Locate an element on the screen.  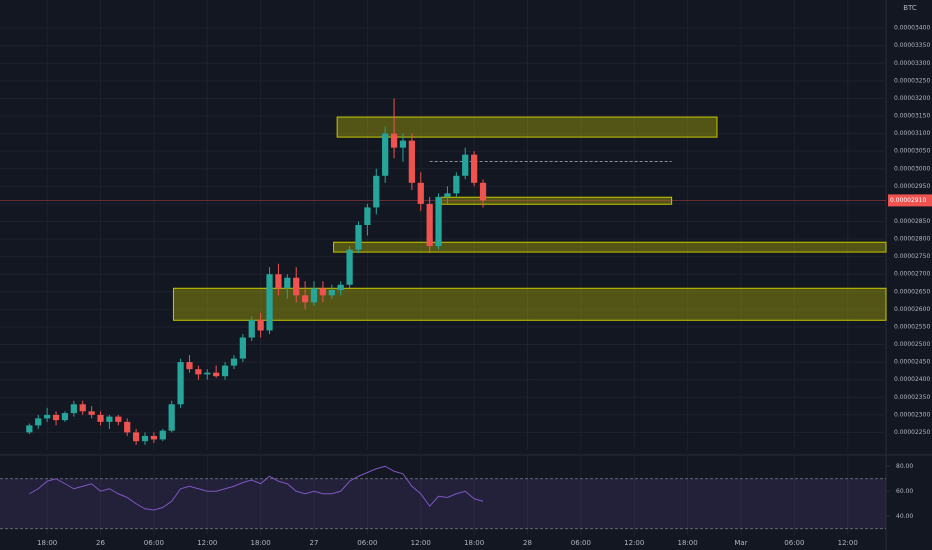
y-tick-label: 0.00002250 is located at coordinates (912, 432).